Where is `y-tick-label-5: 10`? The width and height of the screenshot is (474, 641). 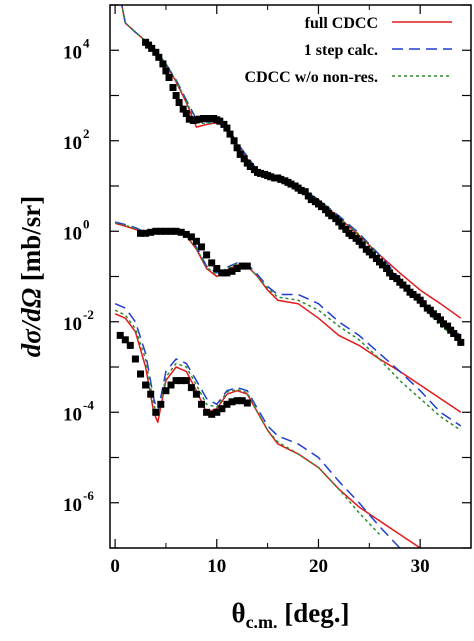 y-tick-label-5: 10 is located at coordinates (72, 505).